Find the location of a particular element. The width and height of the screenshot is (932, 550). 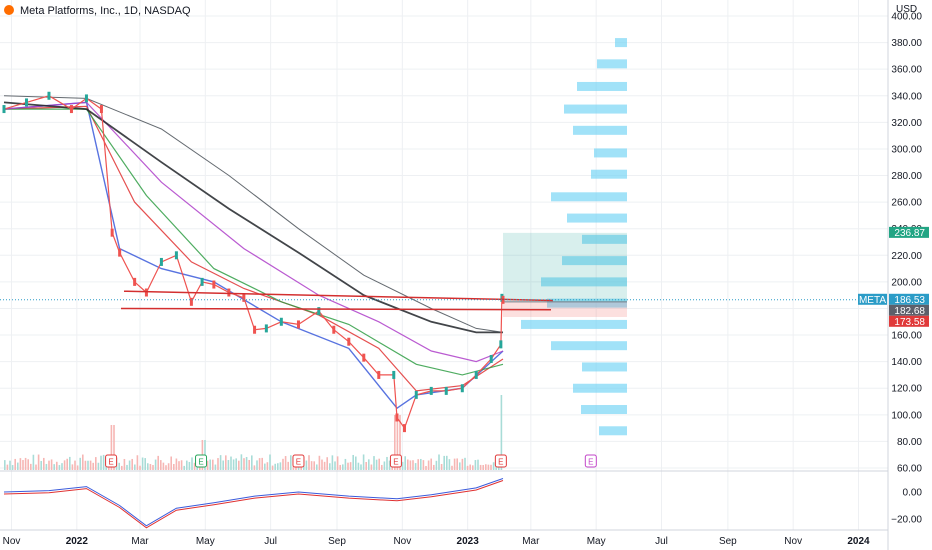

earnings-marker-label-3: E is located at coordinates (395, 462).